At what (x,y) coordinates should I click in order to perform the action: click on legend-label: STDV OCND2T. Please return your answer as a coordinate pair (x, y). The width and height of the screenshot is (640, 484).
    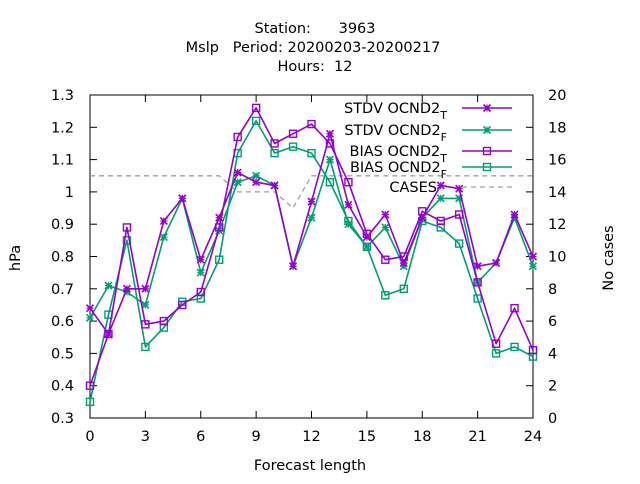
    Looking at the image, I should click on (395, 111).